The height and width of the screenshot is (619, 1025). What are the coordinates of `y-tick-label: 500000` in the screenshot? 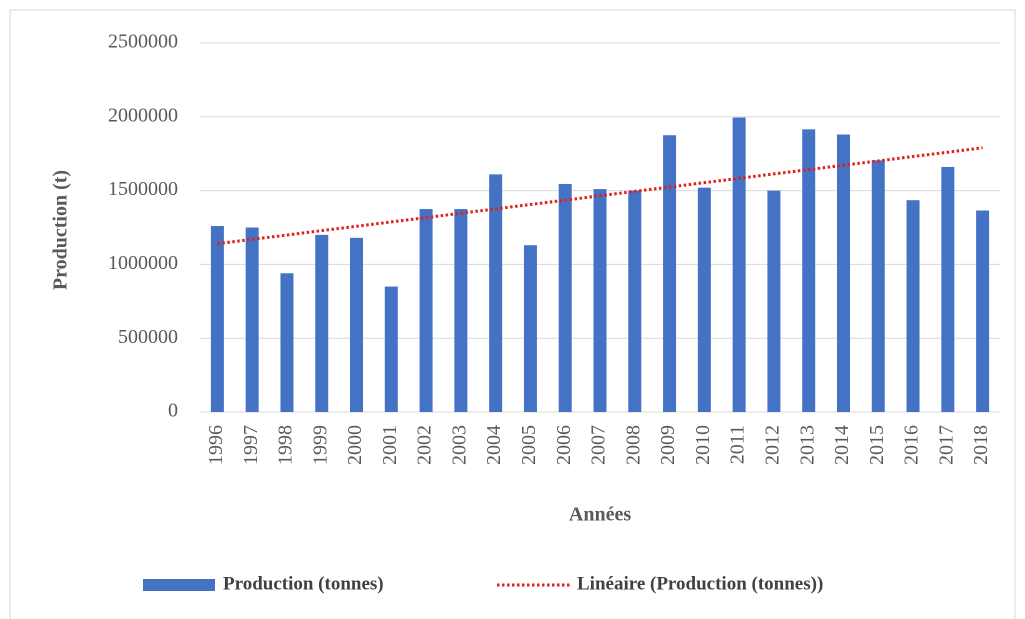 It's located at (148, 337).